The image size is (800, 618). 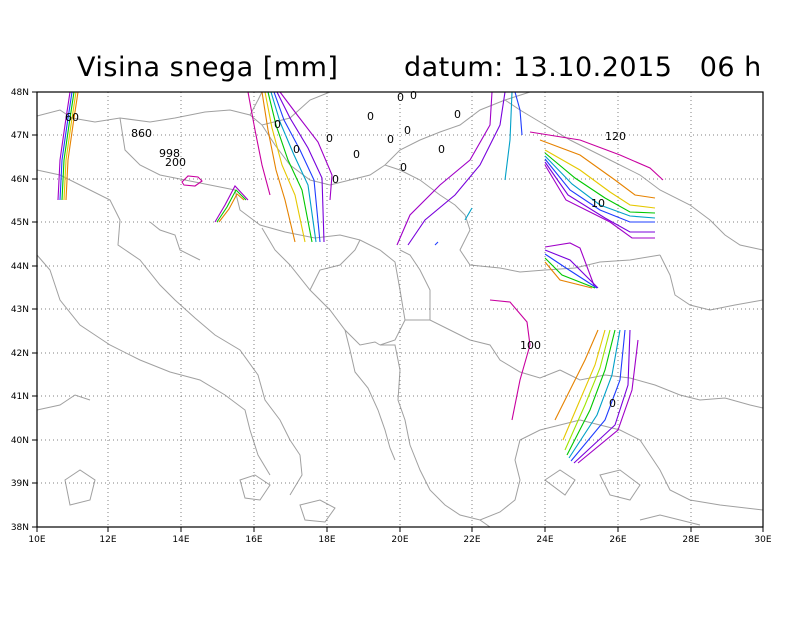 I want to click on lat-tick-label: 44N, so click(x=20, y=267).